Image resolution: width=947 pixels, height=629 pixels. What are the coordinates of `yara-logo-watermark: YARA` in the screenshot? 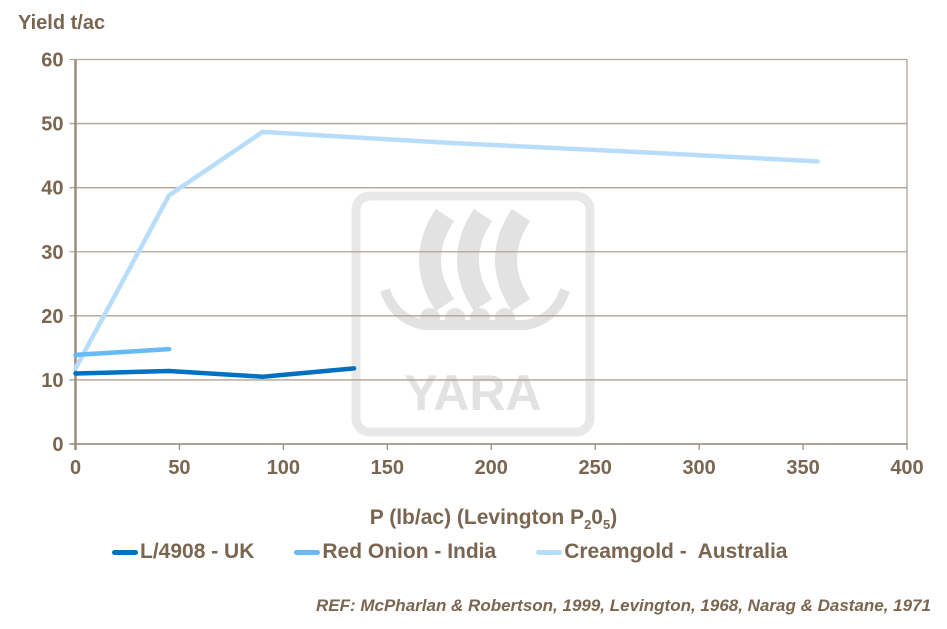 It's located at (473, 314).